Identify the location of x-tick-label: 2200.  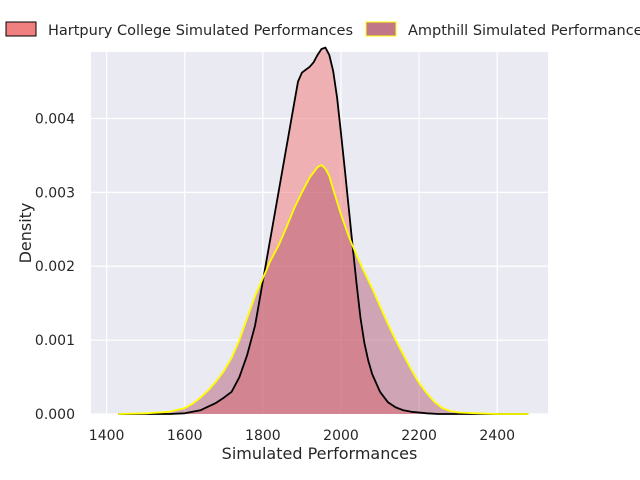
(419, 436).